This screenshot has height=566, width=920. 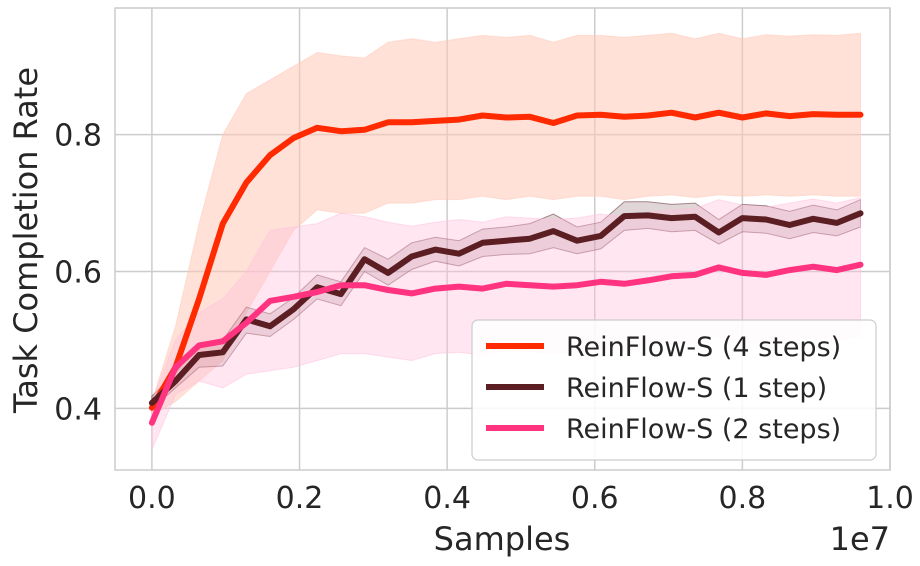 I want to click on legend-label: ReinFlow-S (2 steps), so click(x=703, y=429).